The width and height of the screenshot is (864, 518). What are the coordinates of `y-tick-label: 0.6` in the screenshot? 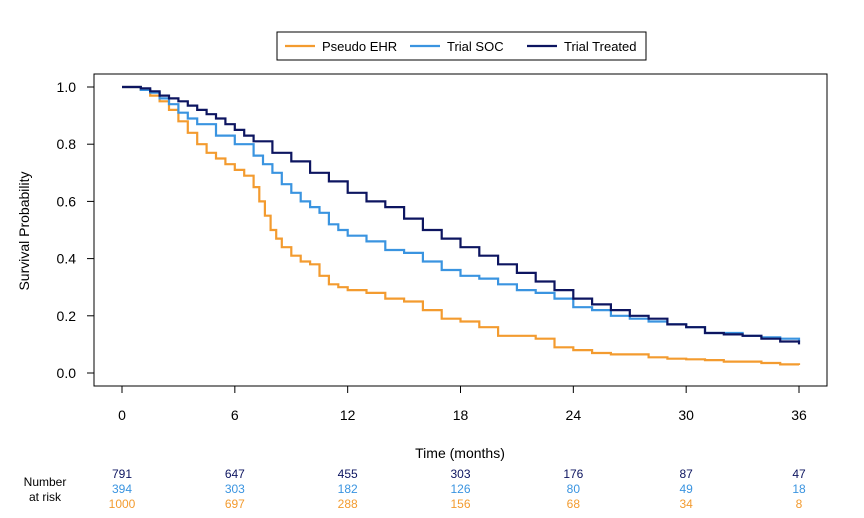 It's located at (67, 201).